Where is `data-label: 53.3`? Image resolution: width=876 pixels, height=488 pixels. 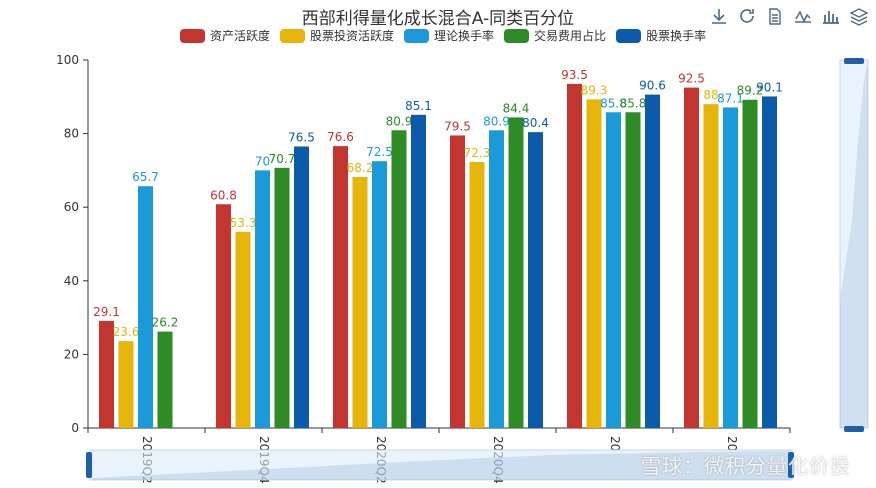 data-label: 53.3 is located at coordinates (243, 223).